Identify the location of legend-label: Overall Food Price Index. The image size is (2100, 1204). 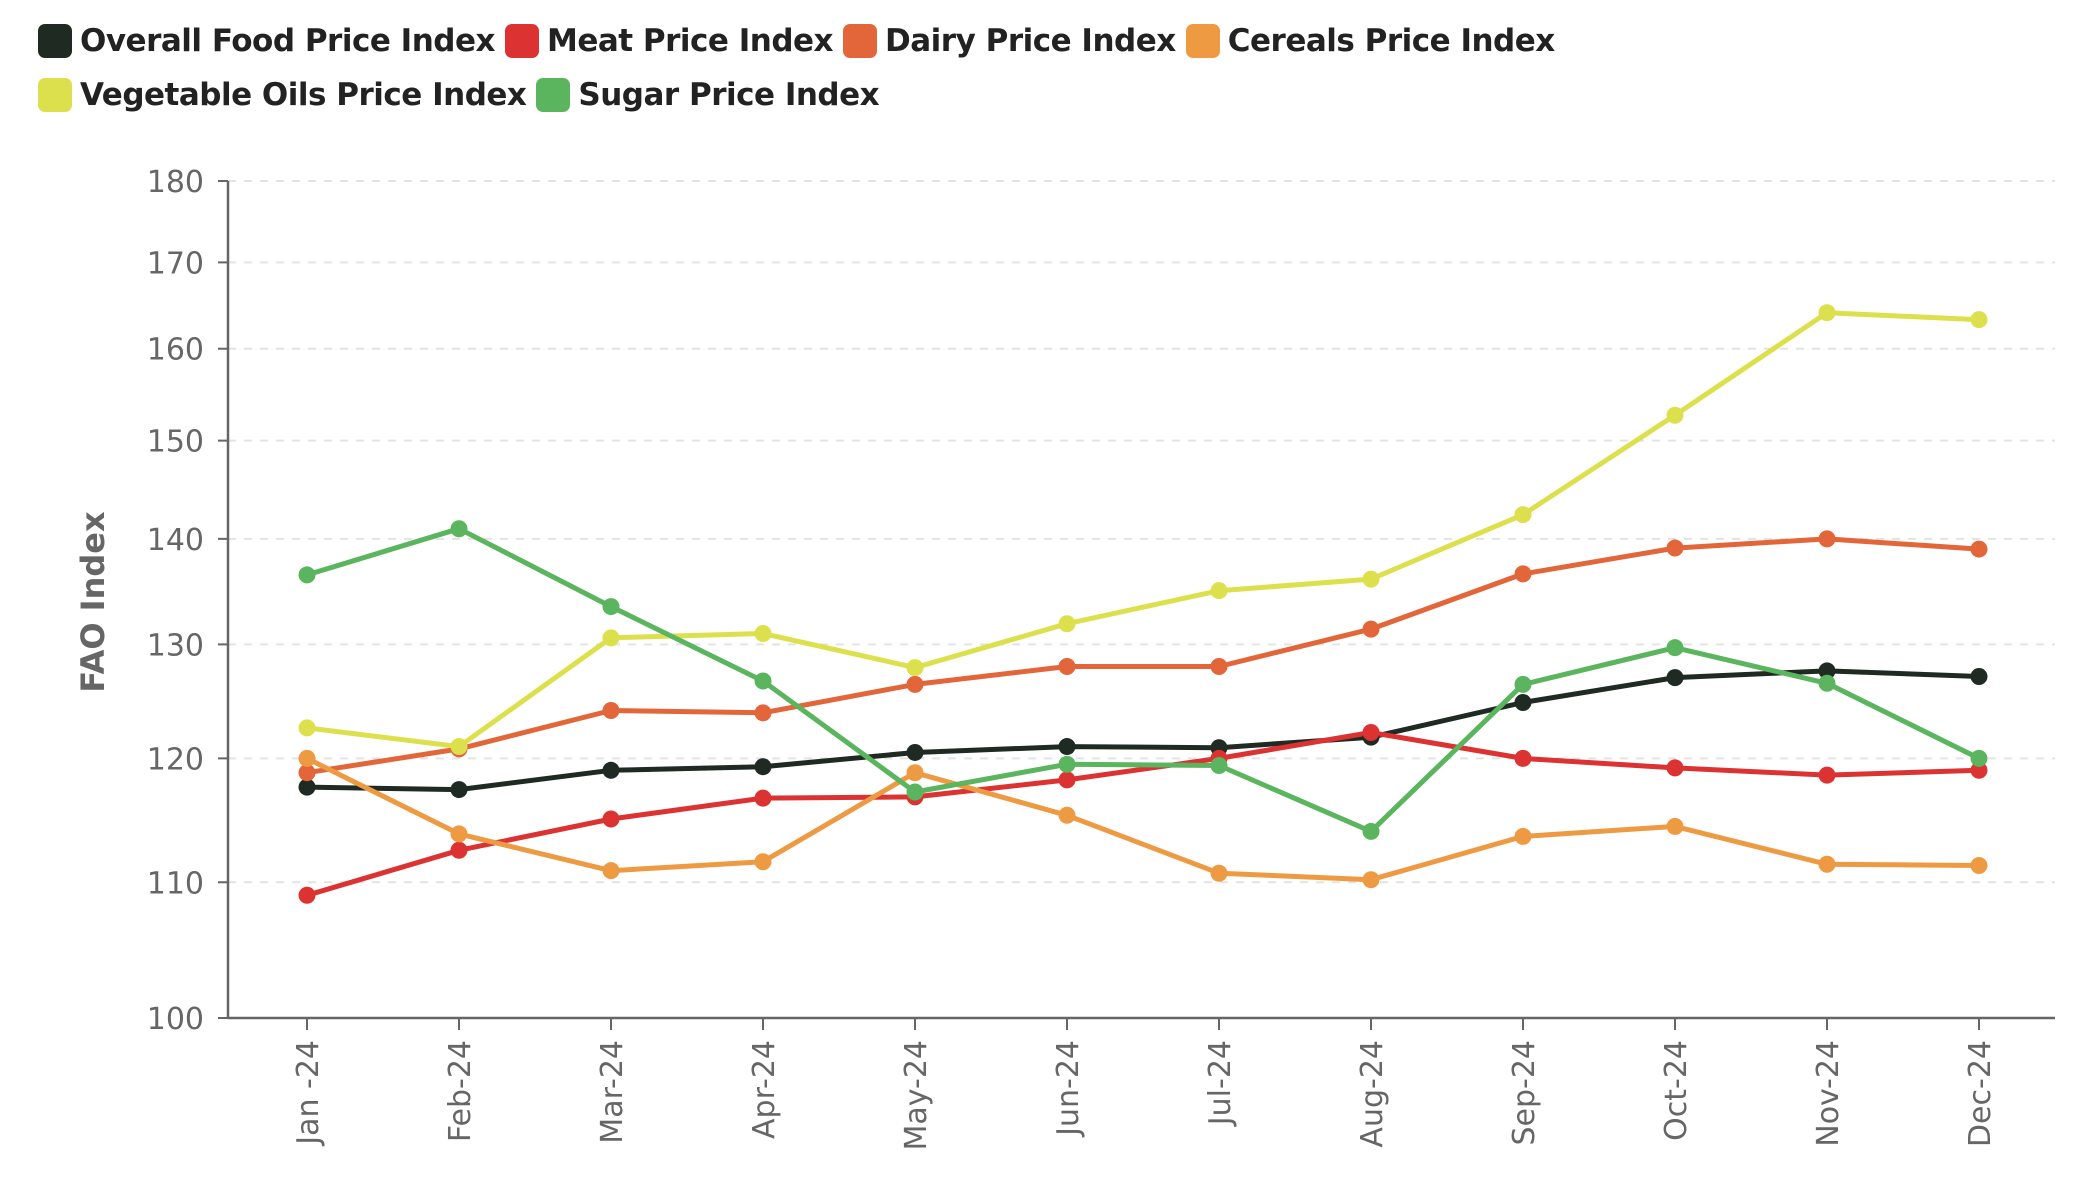
(287, 41).